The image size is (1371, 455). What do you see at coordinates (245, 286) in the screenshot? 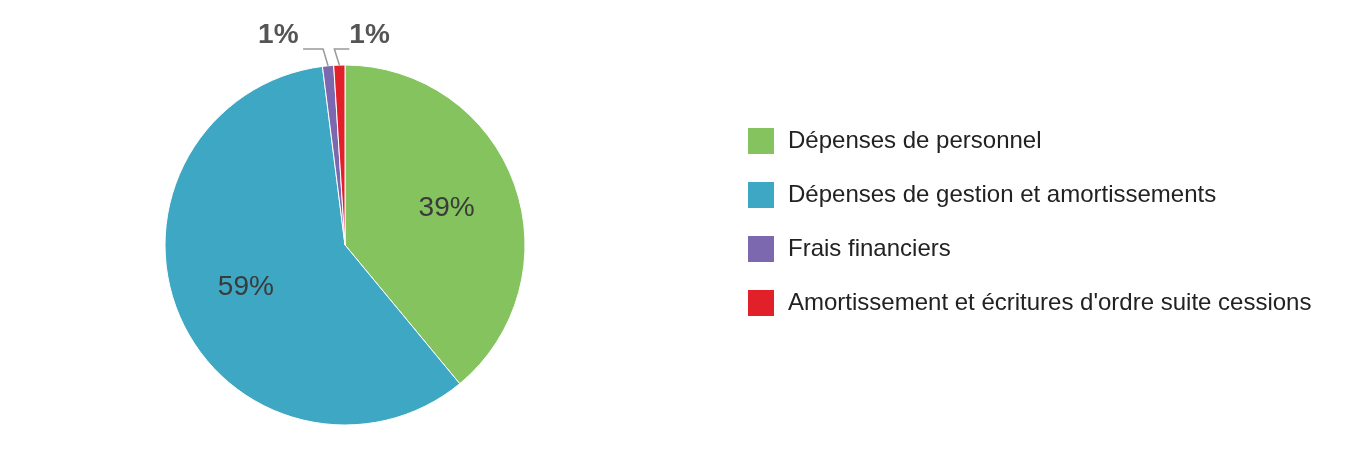
I see `data-label: 59%` at bounding box center [245, 286].